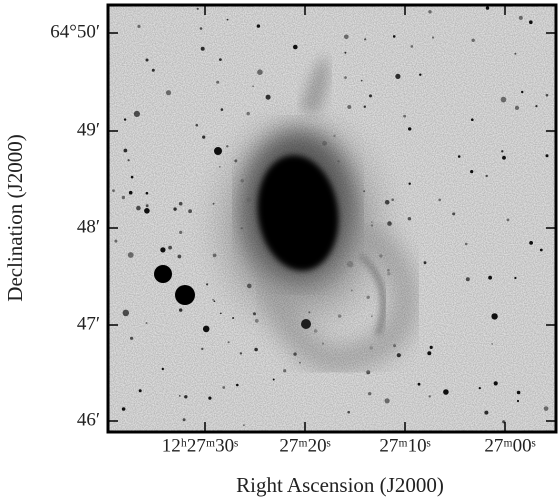 Image resolution: width=560 pixels, height=500 pixels. What do you see at coordinates (509, 445) in the screenshot?
I see `x-tick-label: 27ᵐ00ˢ` at bounding box center [509, 445].